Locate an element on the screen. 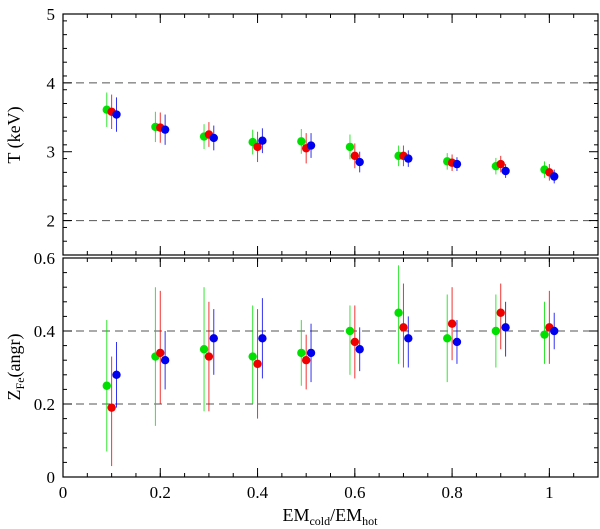  x-tick-label: 0.8 is located at coordinates (451, 492).